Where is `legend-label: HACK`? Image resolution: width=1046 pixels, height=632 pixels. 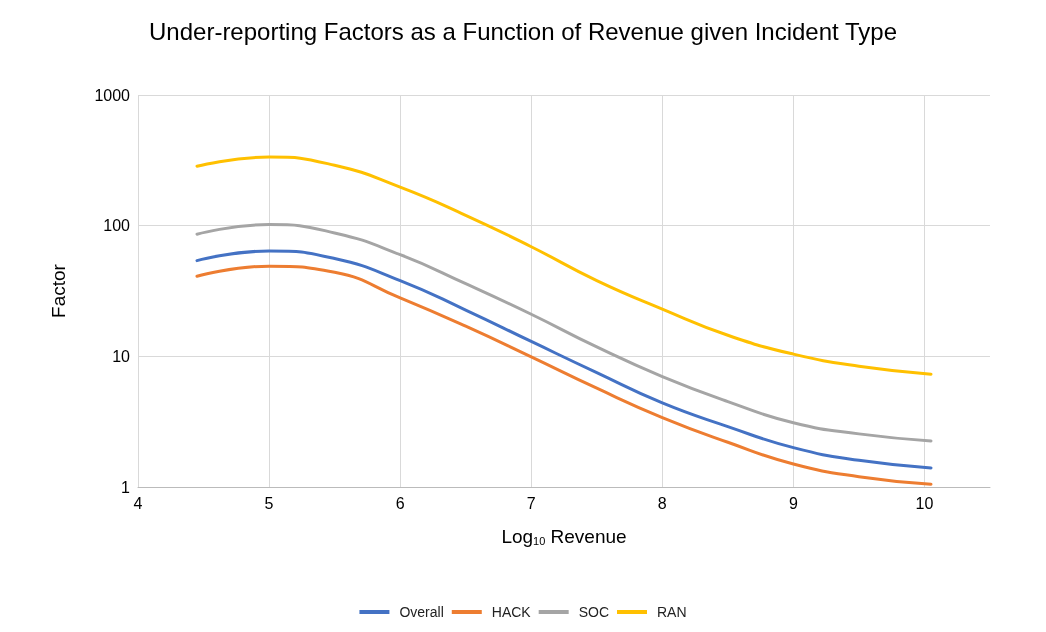
legend-label: HACK is located at coordinates (511, 612).